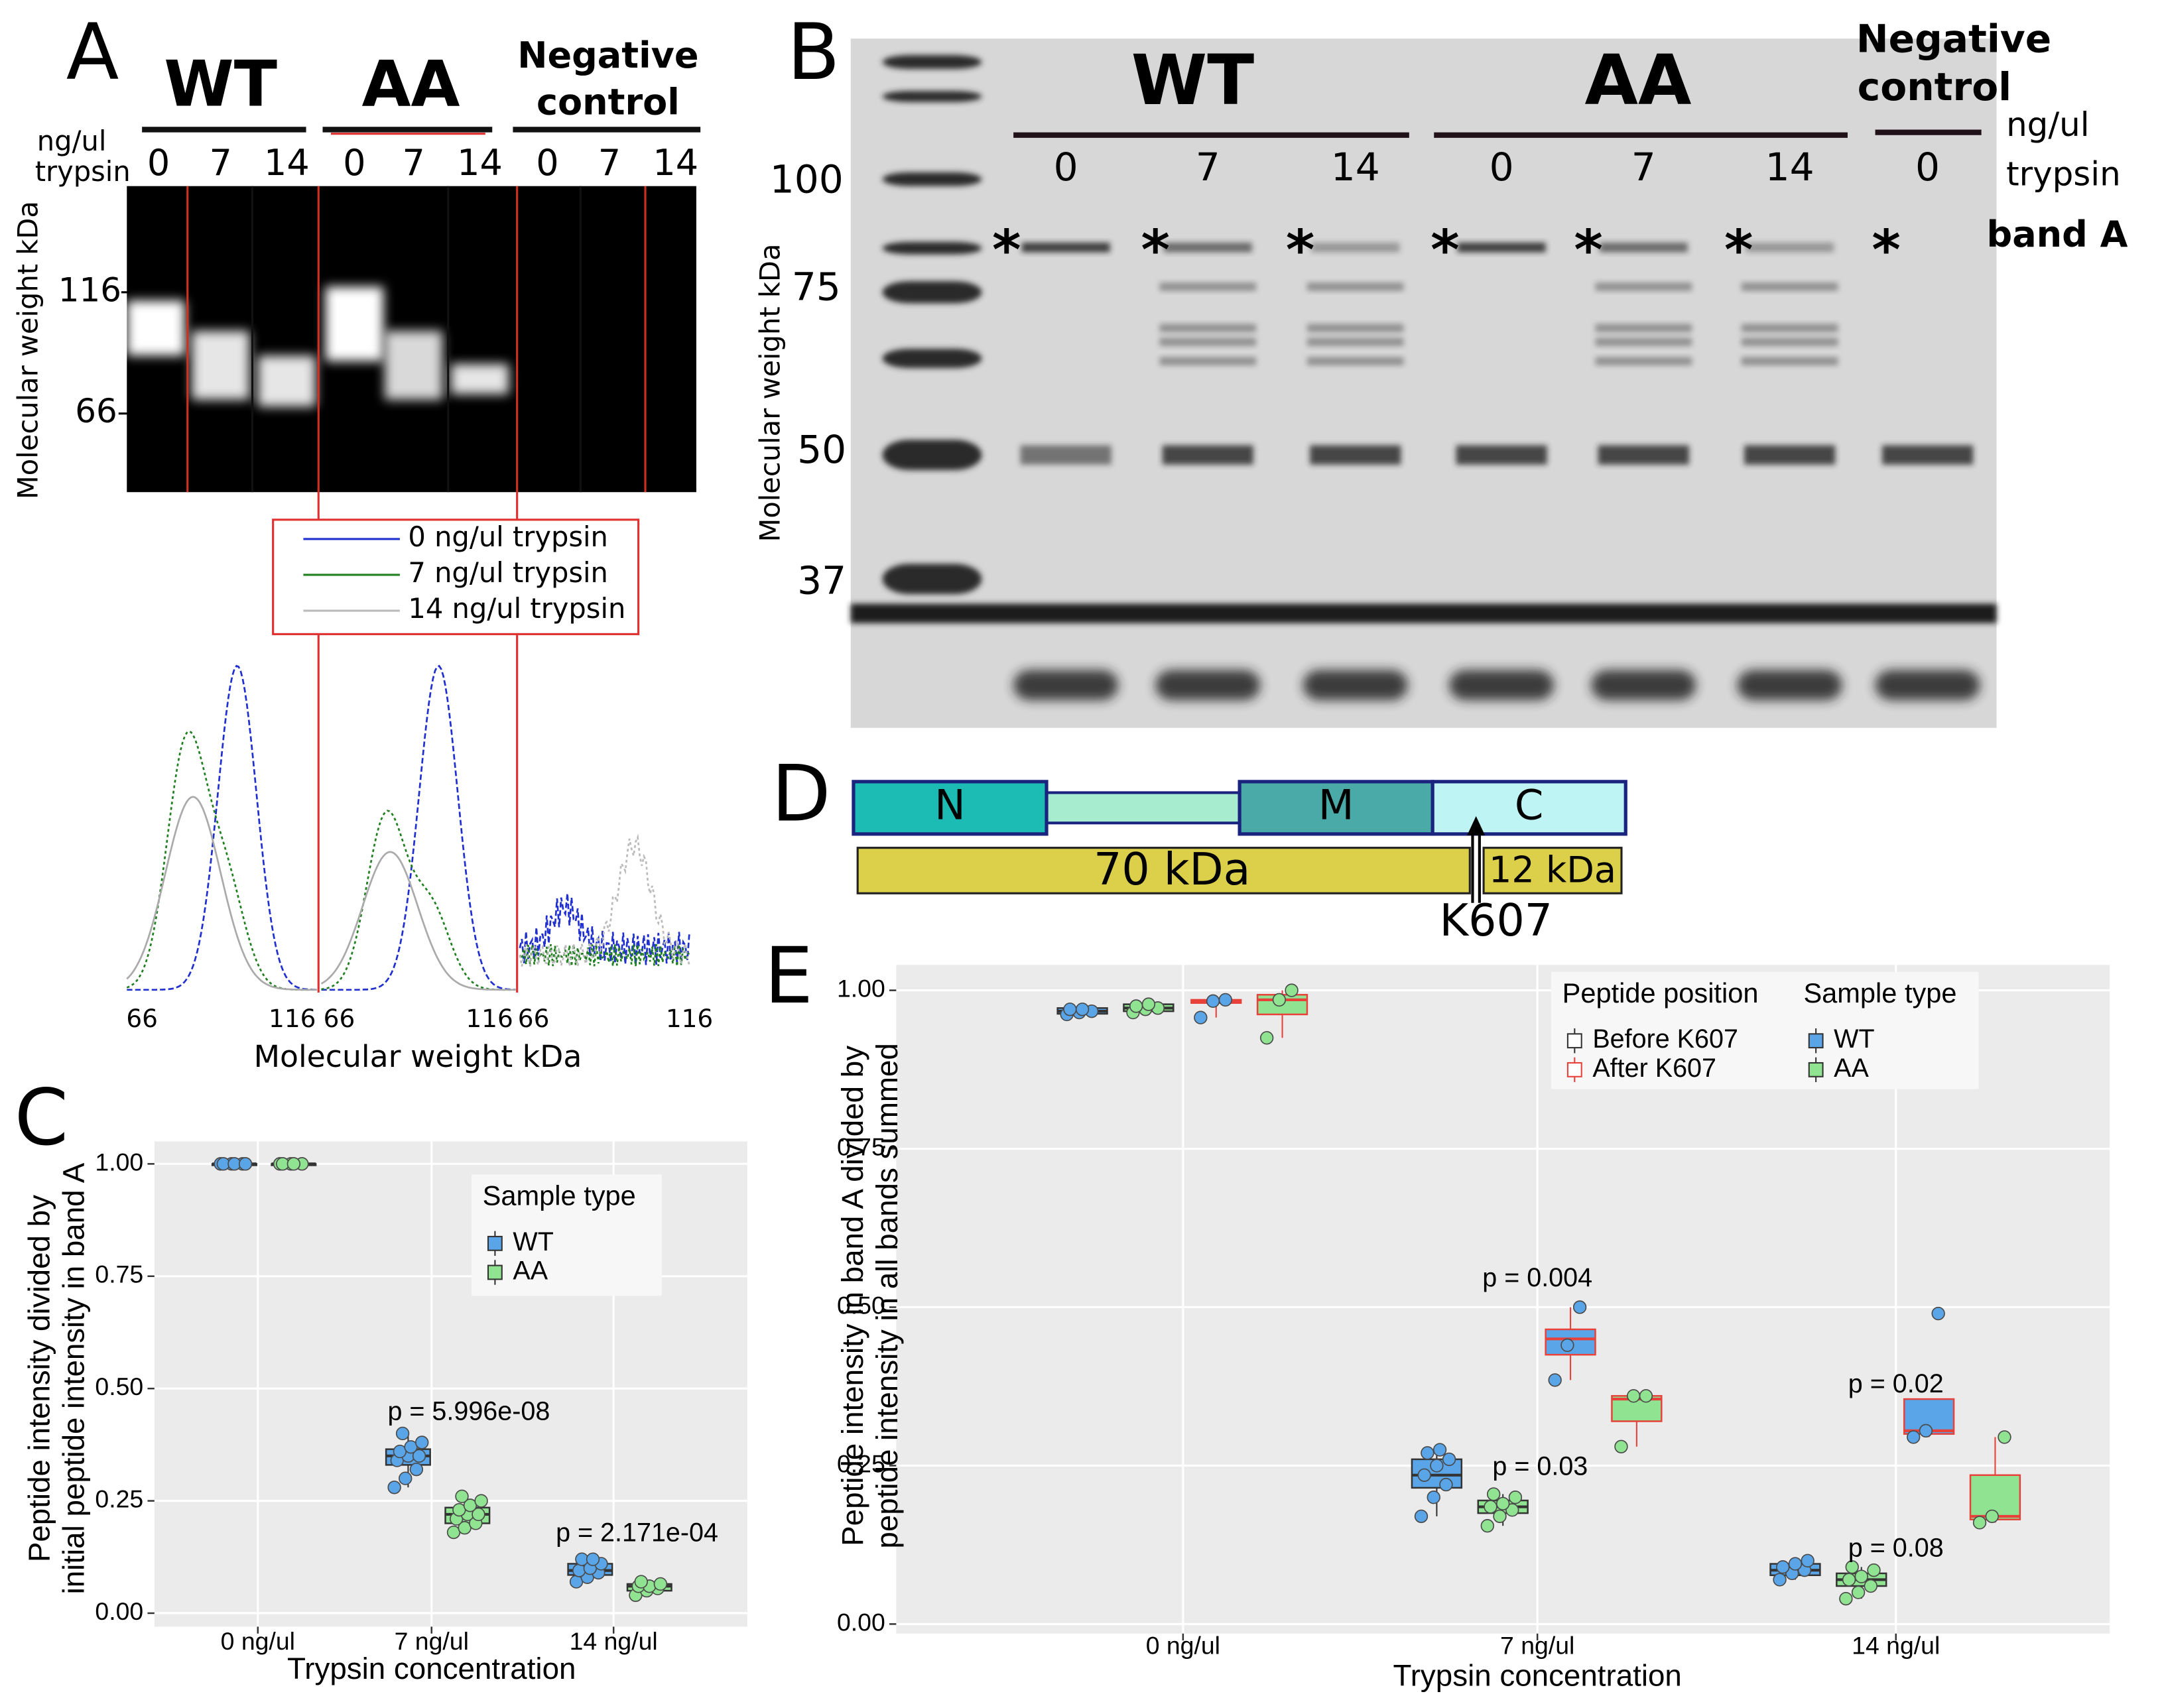 The image size is (2162, 1708). Describe the element at coordinates (1143, 808) in the screenshot. I see `linker` at that location.